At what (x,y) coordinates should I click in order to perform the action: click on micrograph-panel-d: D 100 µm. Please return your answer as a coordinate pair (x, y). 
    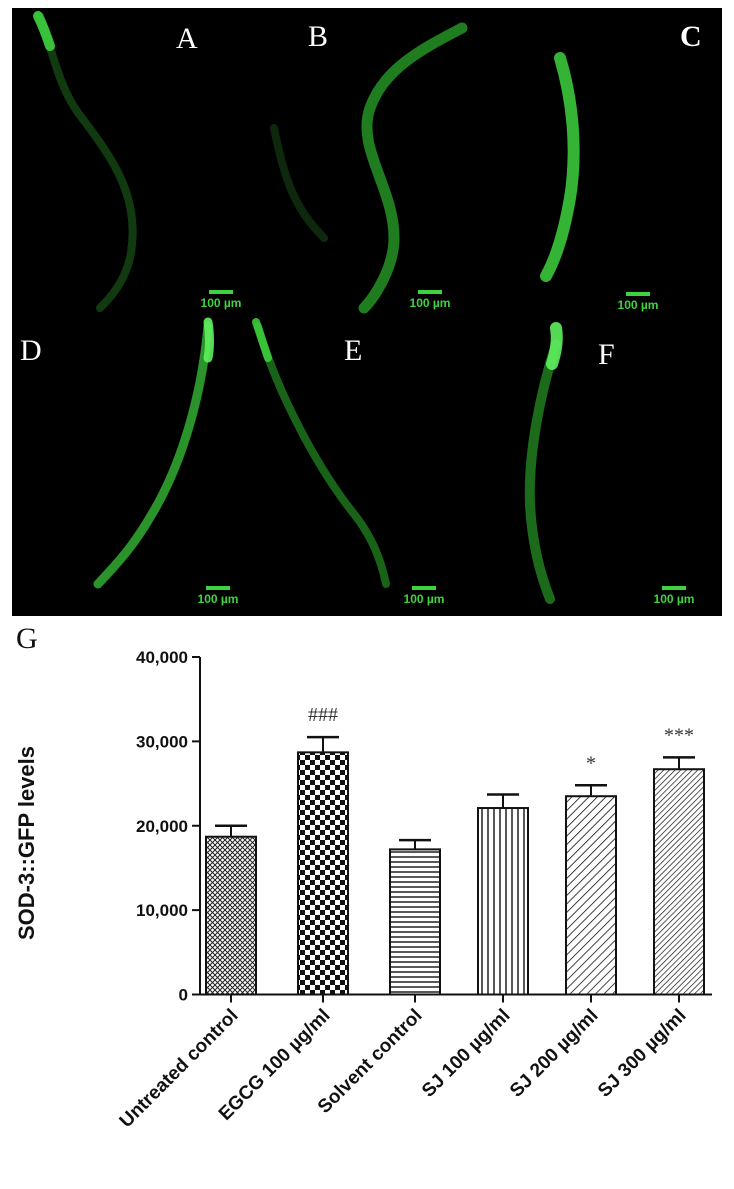
    Looking at the image, I should click on (128, 465).